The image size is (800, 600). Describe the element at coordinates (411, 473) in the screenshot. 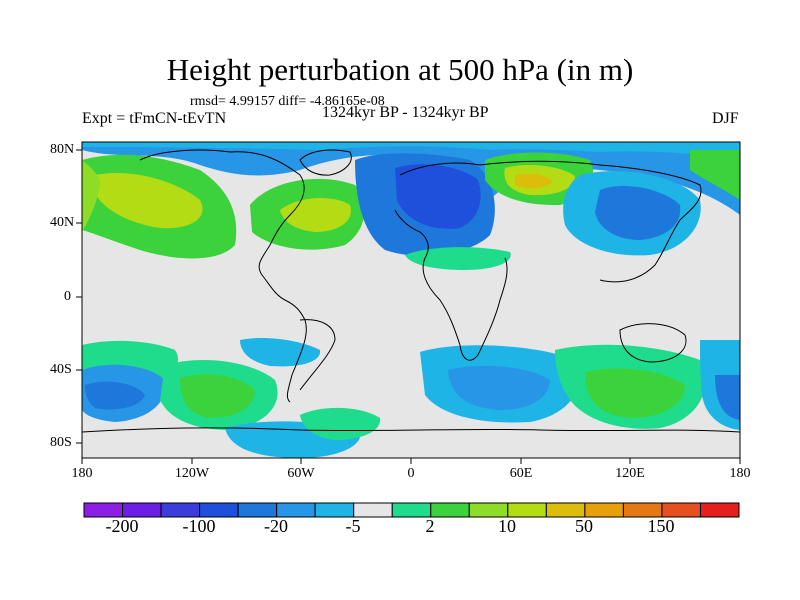

I see `xtick-label-0: 0` at that location.